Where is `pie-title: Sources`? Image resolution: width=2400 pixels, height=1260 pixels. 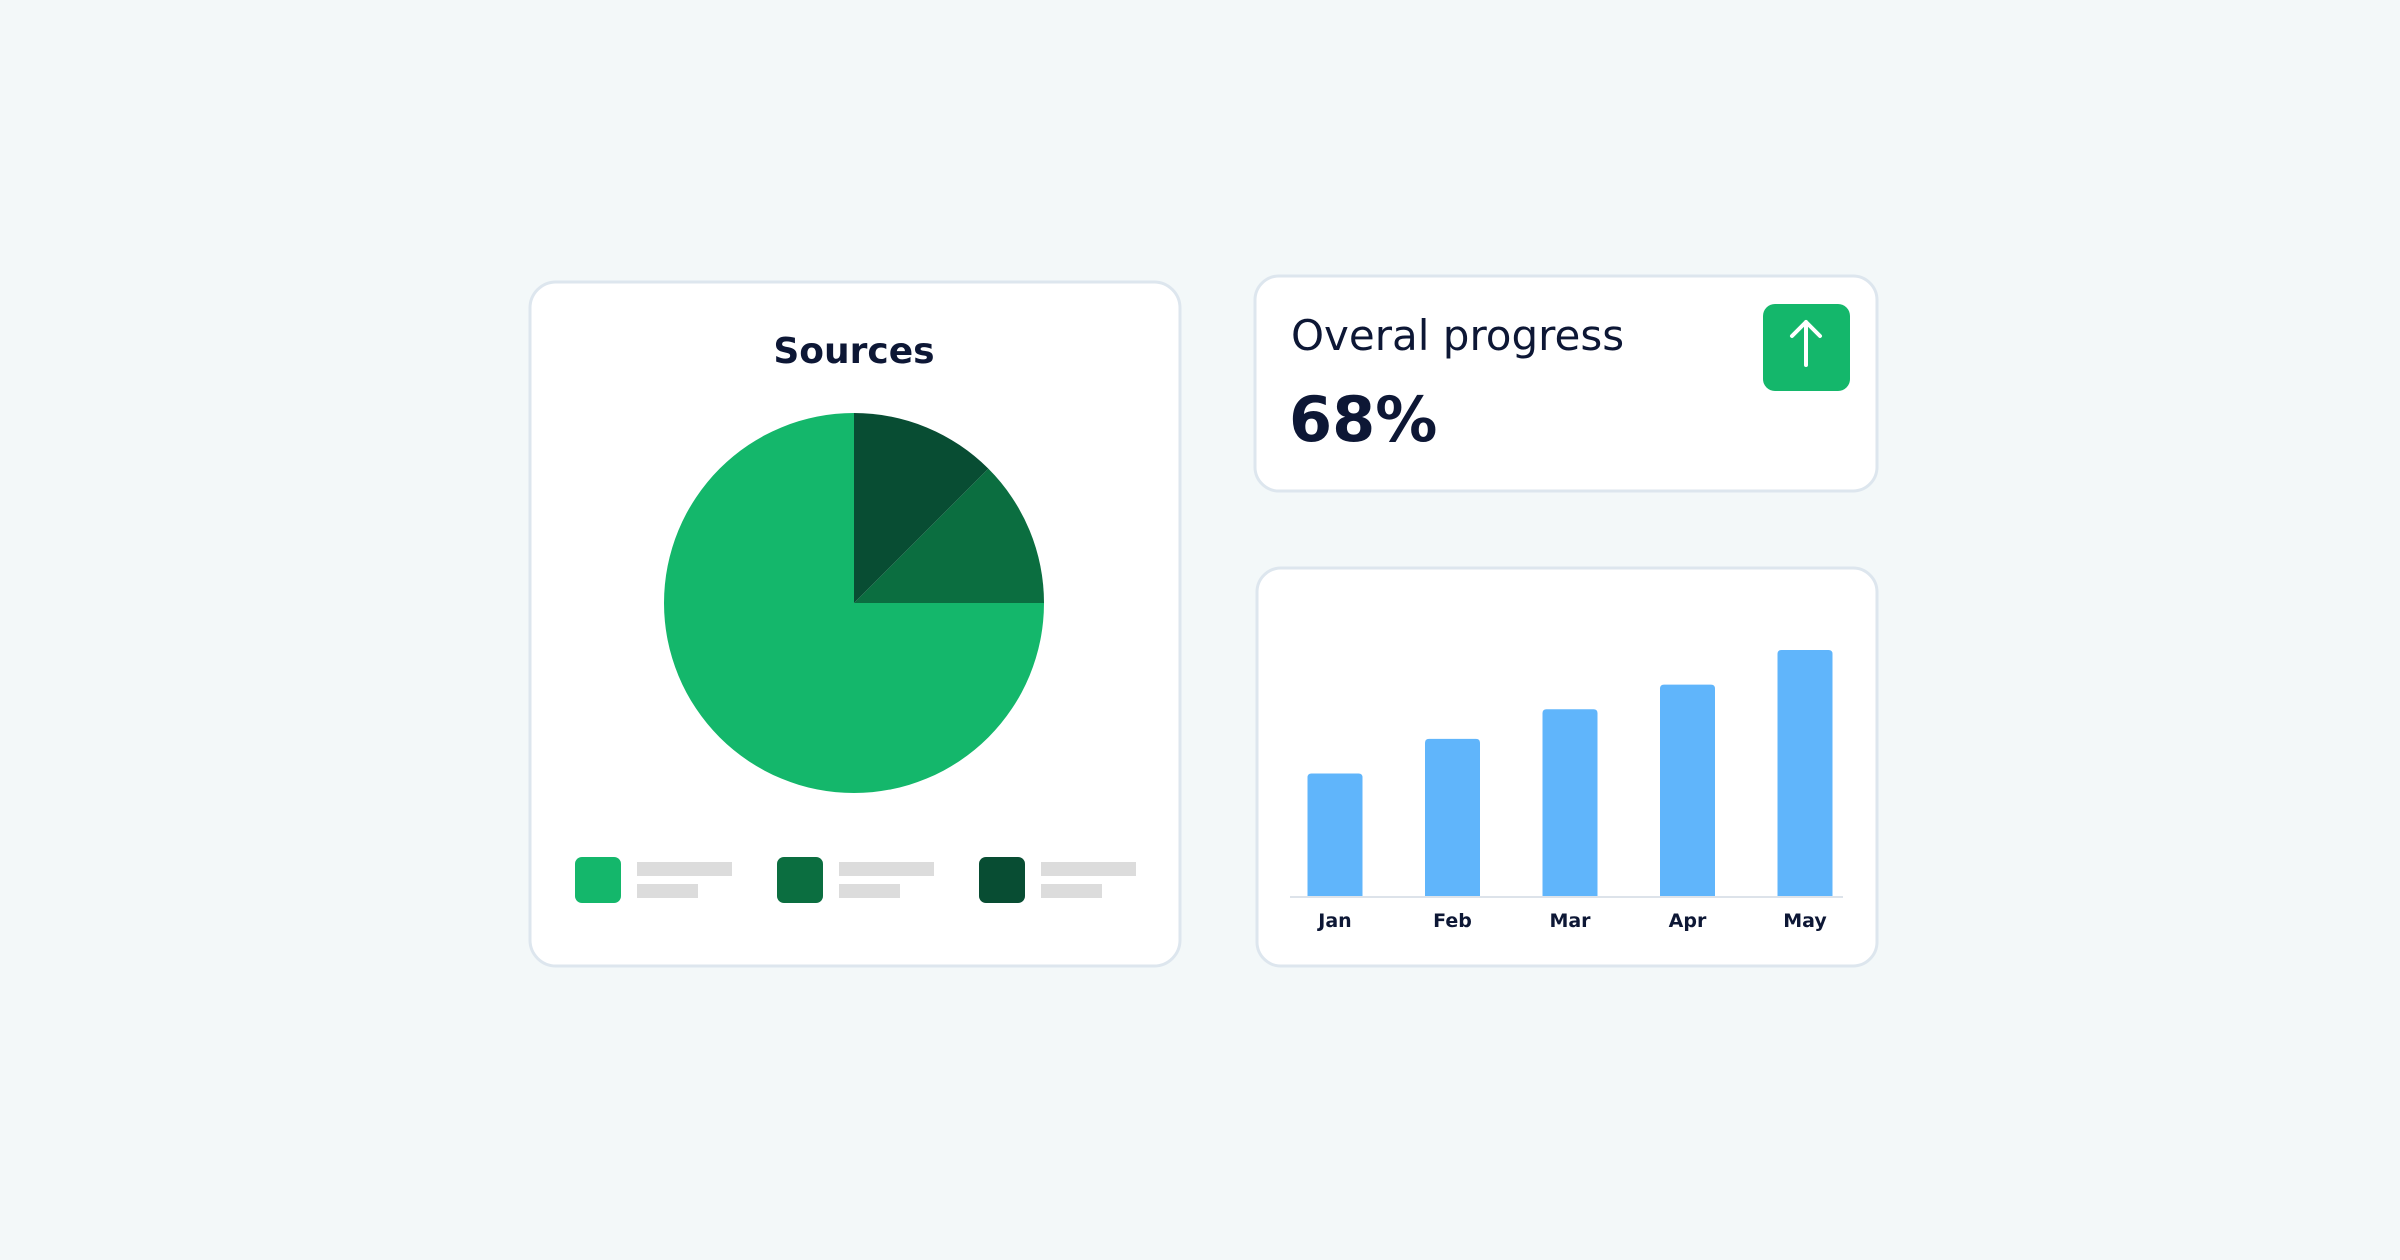
pie-title: Sources is located at coordinates (853, 351).